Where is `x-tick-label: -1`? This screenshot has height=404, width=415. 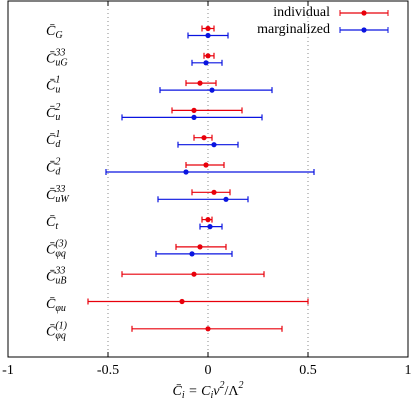
x-tick-label: -1 is located at coordinates (8, 370).